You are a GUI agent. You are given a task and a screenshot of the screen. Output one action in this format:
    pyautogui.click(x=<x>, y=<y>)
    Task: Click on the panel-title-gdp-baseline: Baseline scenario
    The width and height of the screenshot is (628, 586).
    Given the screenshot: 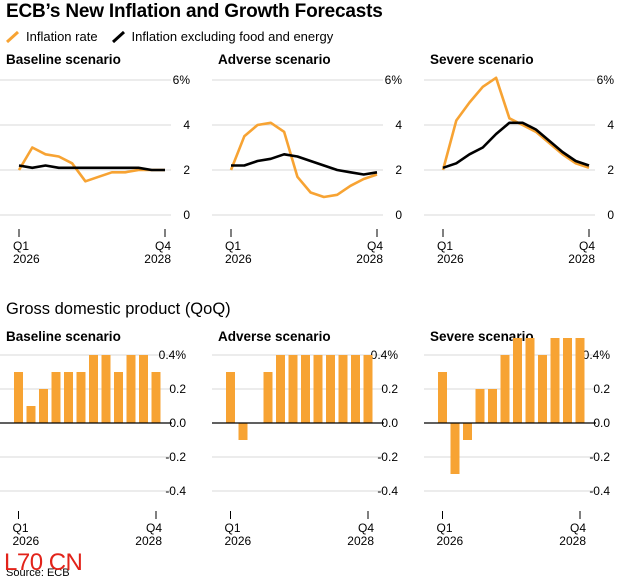 What is the action you would take?
    pyautogui.click(x=63, y=336)
    